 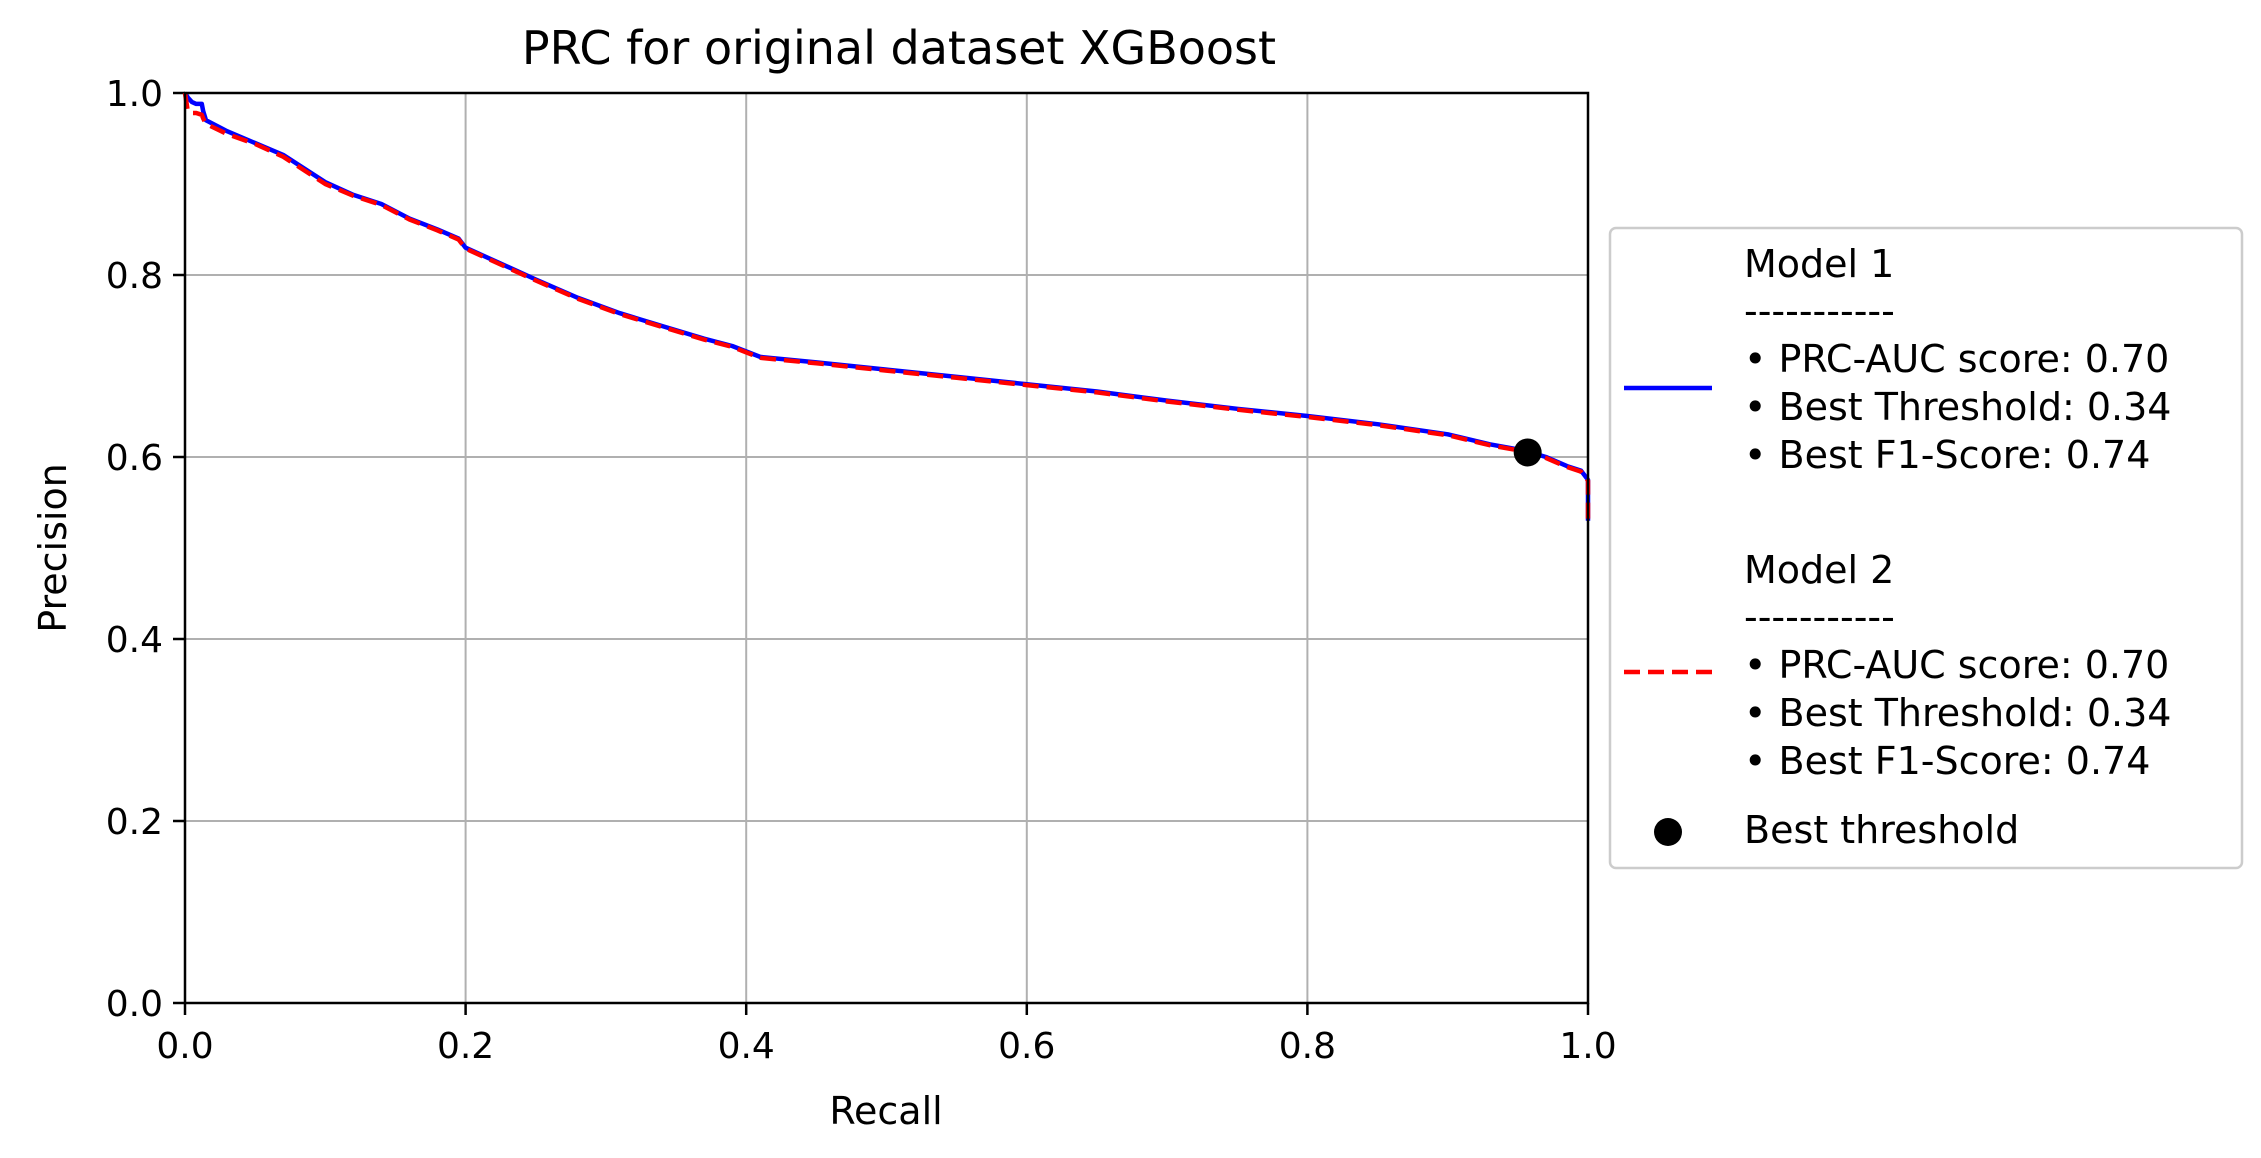 What do you see at coordinates (184, 1046) in the screenshot?
I see `x-tick-label: 0.0` at bounding box center [184, 1046].